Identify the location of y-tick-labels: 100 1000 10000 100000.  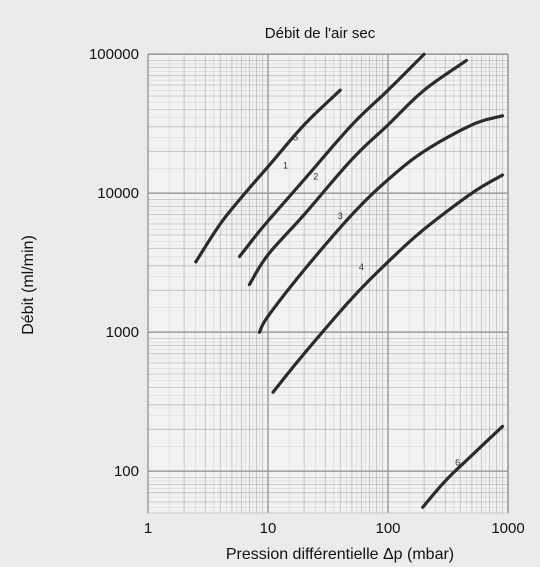
(114, 263).